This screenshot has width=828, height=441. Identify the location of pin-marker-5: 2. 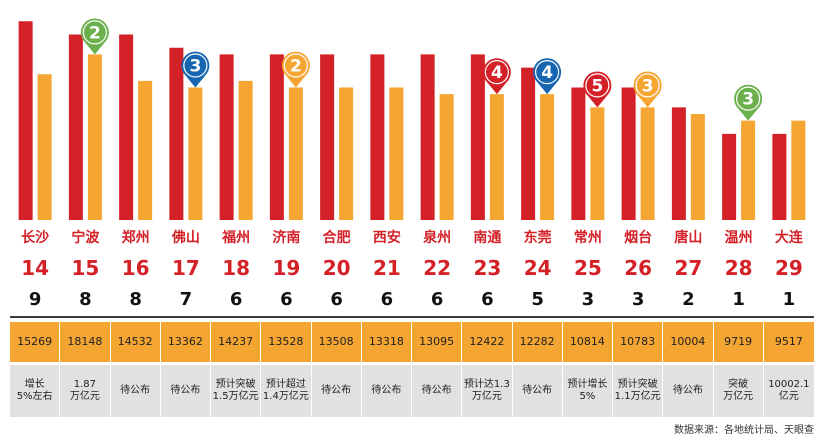
(295, 69).